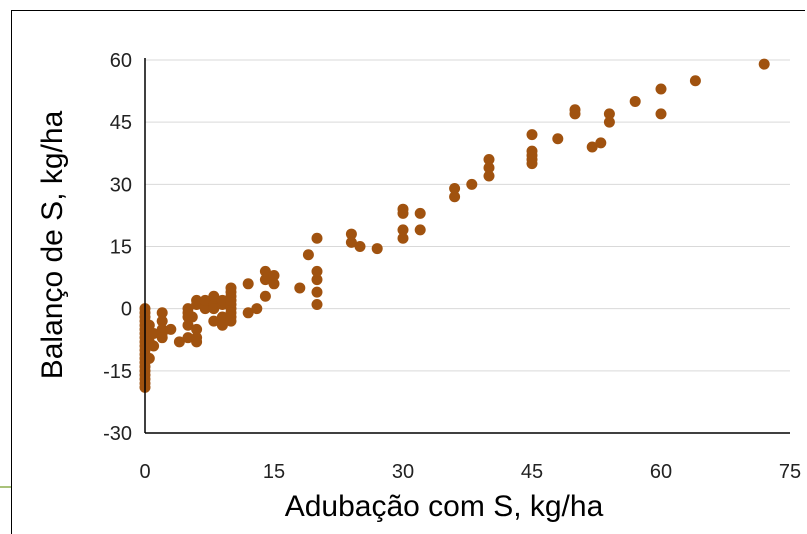 Image resolution: width=807 pixels, height=534 pixels. I want to click on x-tick-label: 15, so click(274, 472).